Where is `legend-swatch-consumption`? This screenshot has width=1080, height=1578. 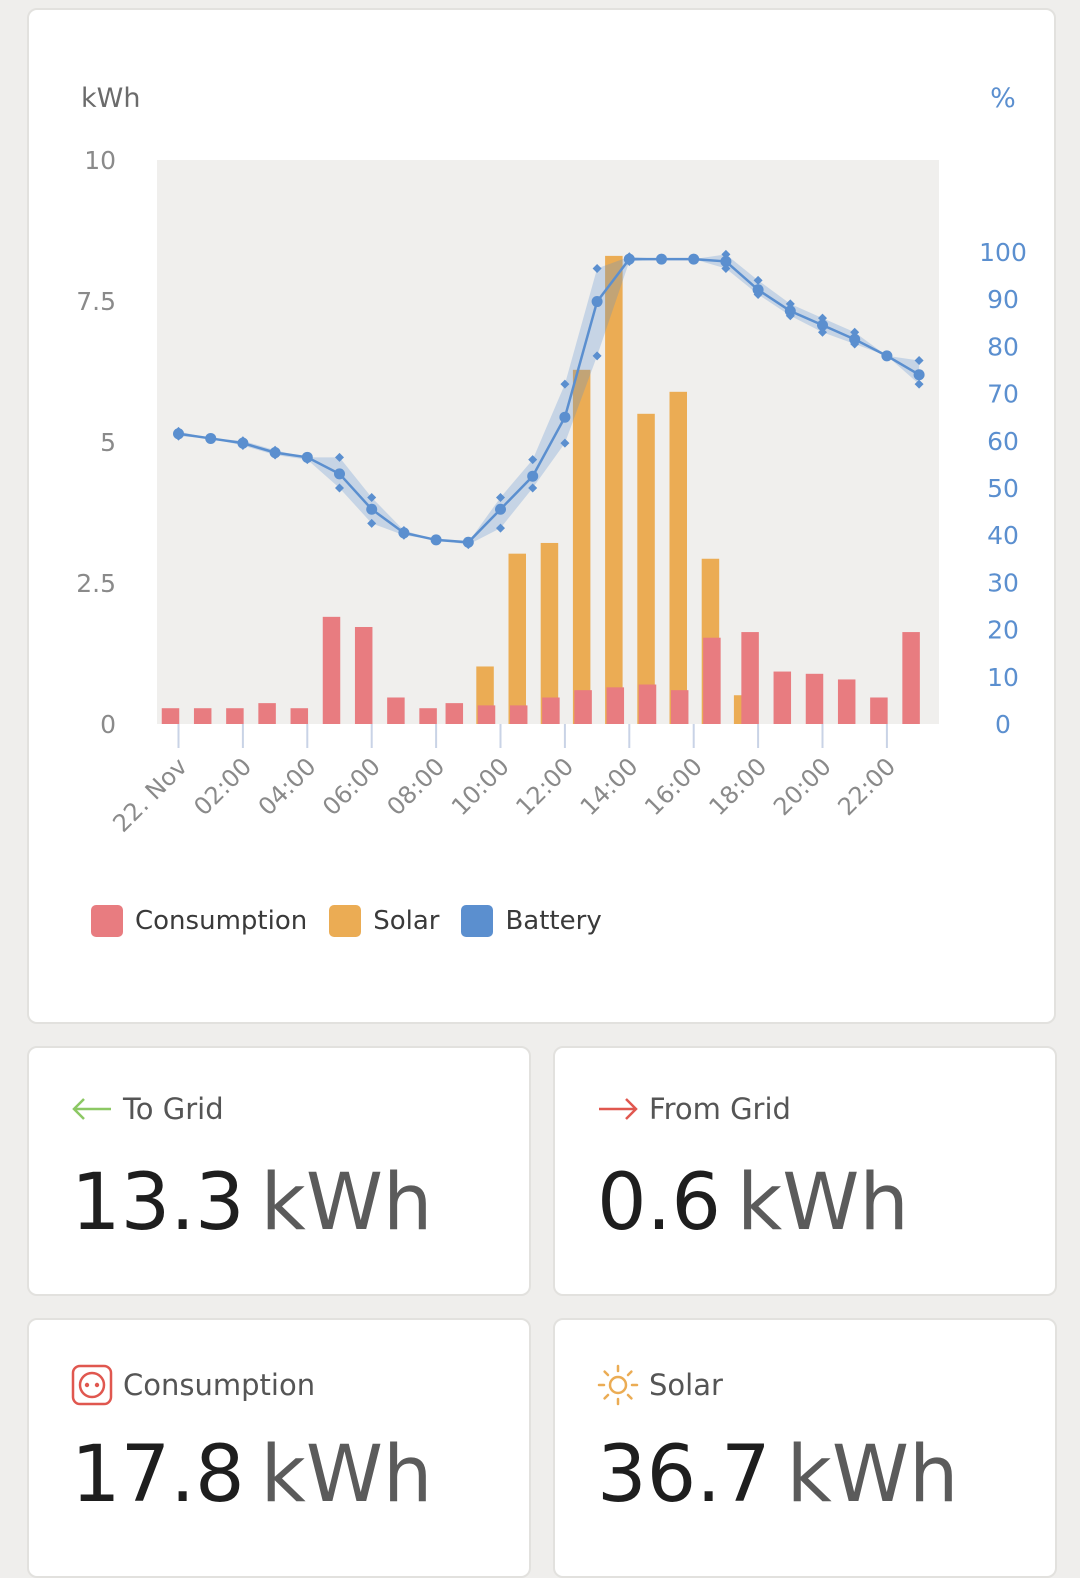 legend-swatch-consumption is located at coordinates (107, 921).